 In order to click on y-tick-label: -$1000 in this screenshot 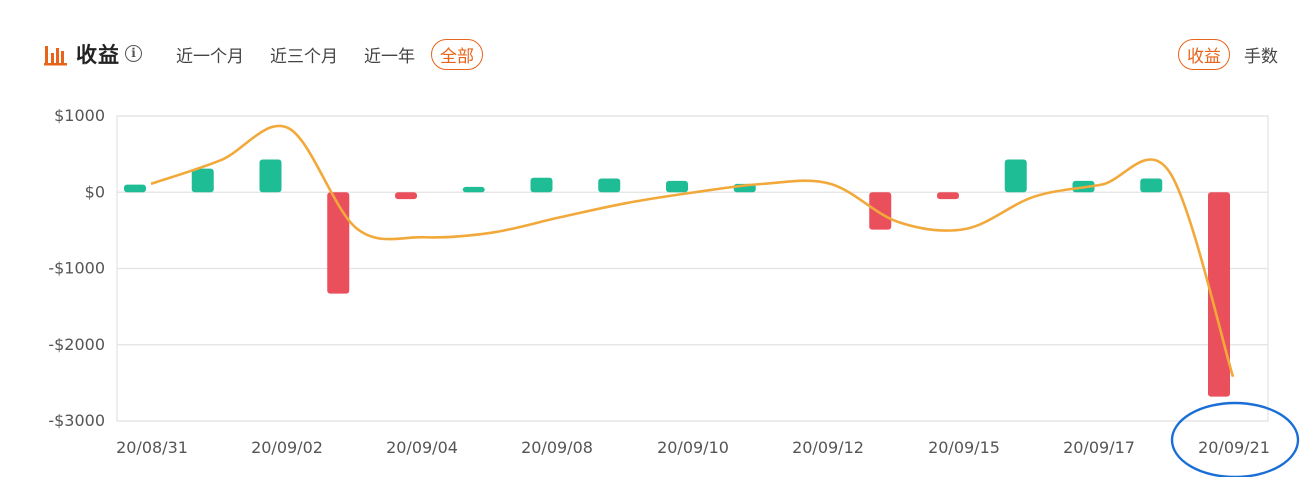, I will do `click(76, 268)`.